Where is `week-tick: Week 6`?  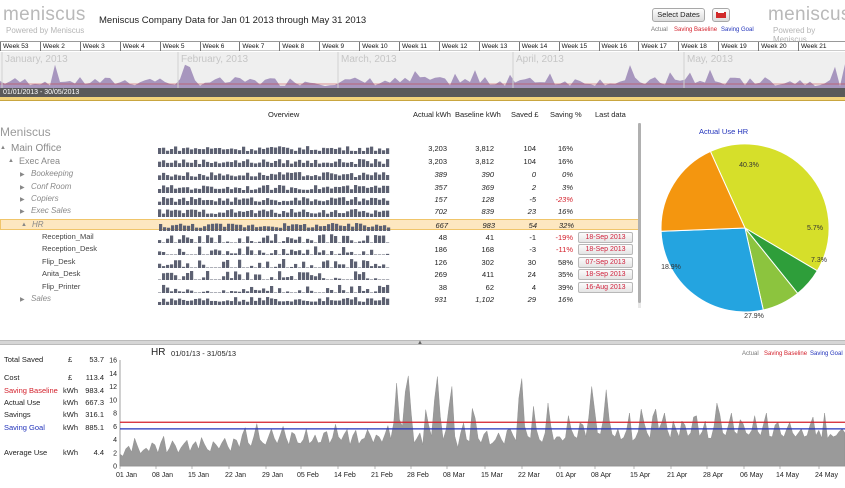 week-tick: Week 6 is located at coordinates (211, 46).